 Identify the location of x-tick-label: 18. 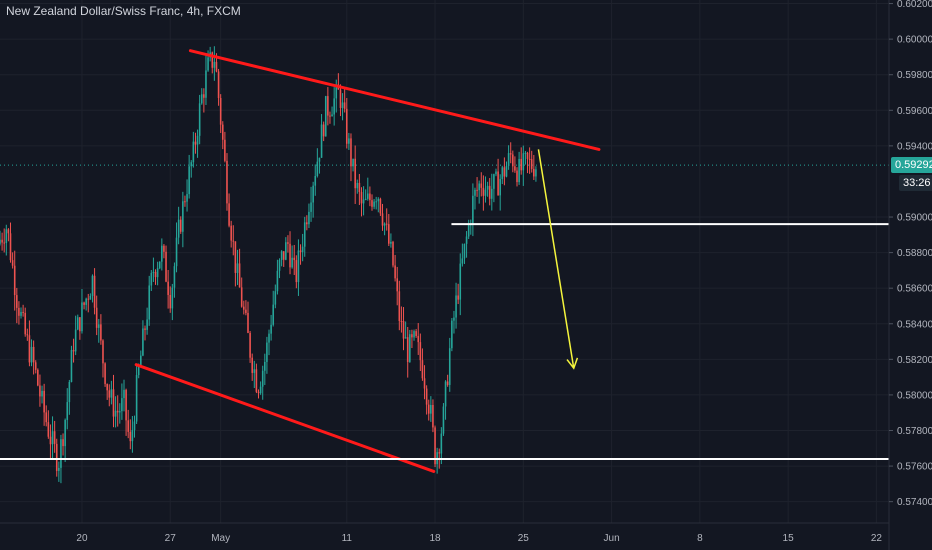
(435, 538).